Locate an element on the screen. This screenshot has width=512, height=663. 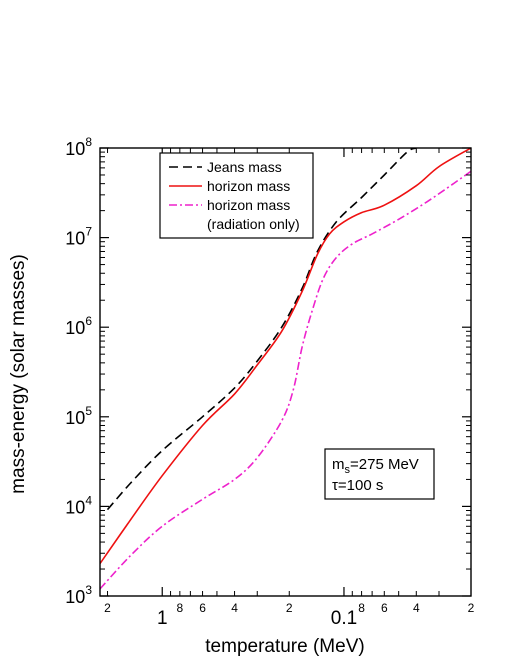
y-tick-label: 10⁷ is located at coordinates (78, 237).